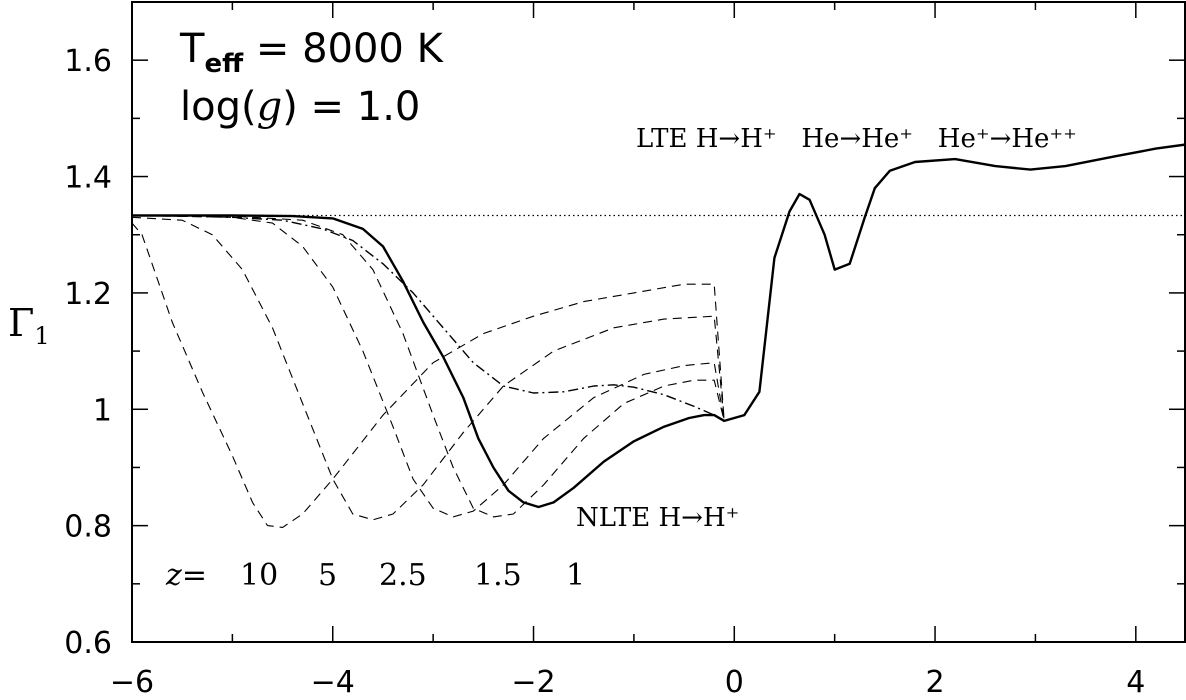 The width and height of the screenshot is (1186, 700). I want to click on z-label: z=, so click(186, 575).